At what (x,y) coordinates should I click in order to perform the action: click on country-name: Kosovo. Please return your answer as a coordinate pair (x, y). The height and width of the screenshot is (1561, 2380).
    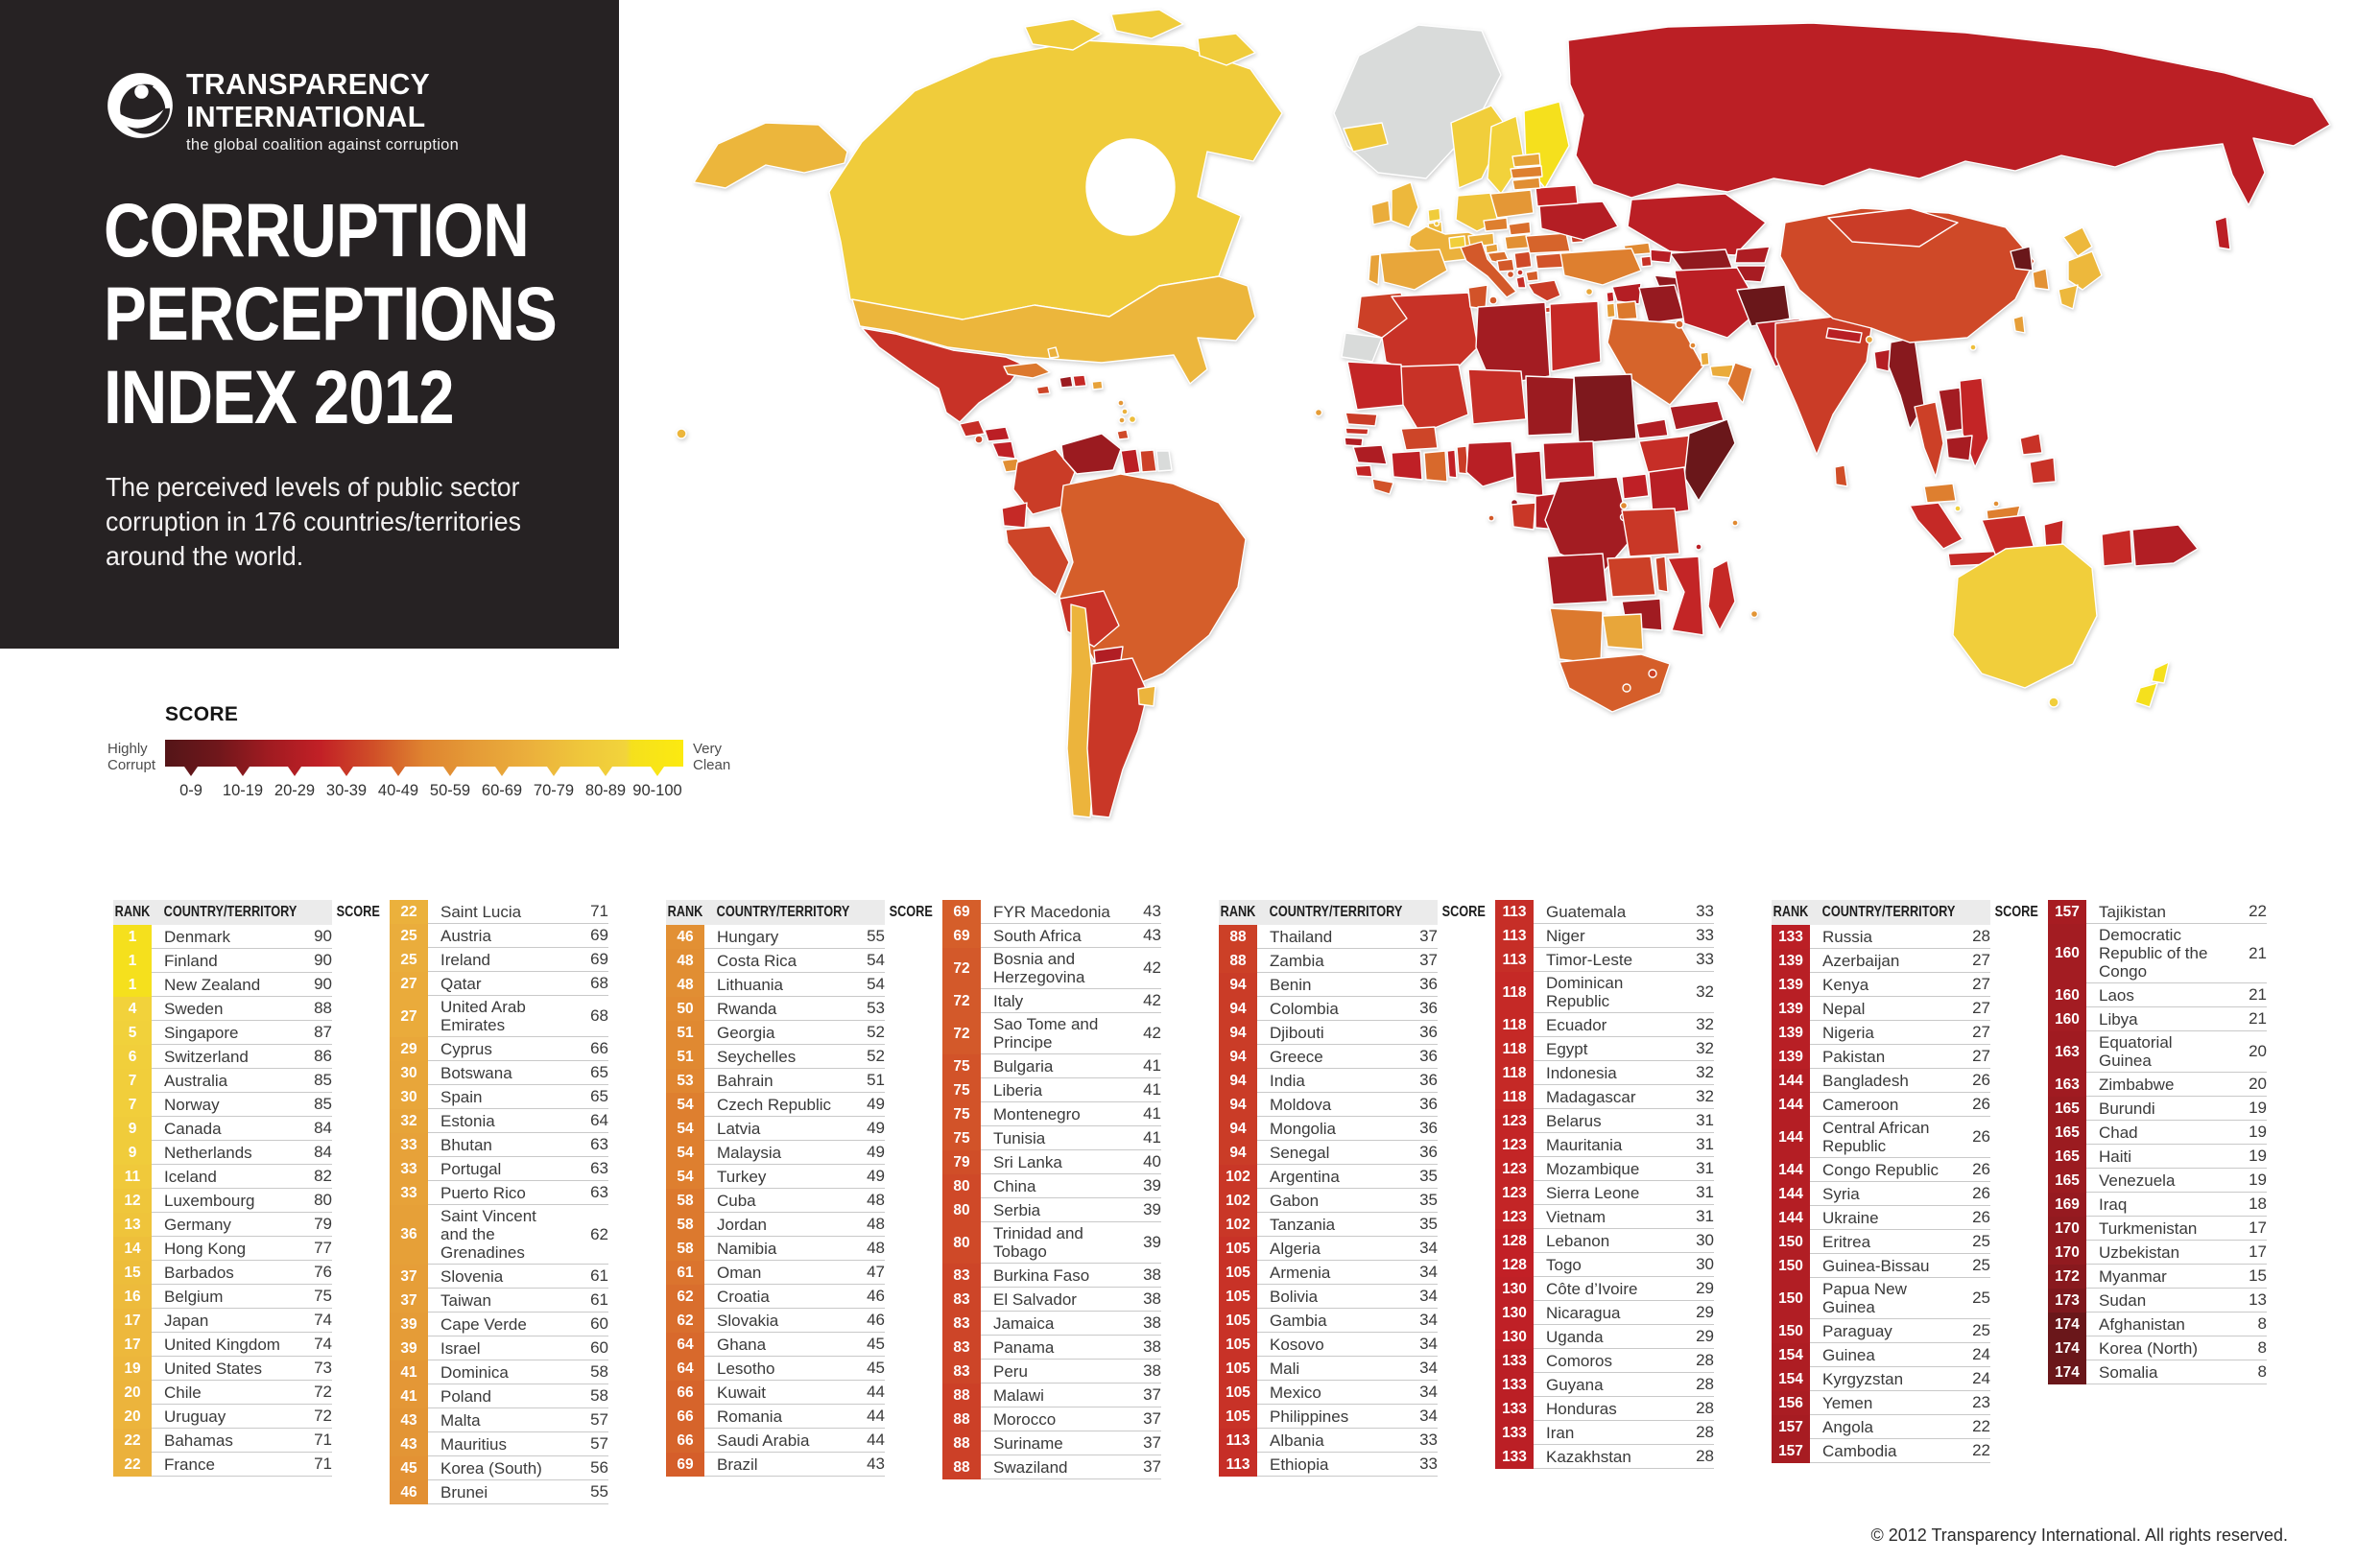
    Looking at the image, I should click on (1297, 1344).